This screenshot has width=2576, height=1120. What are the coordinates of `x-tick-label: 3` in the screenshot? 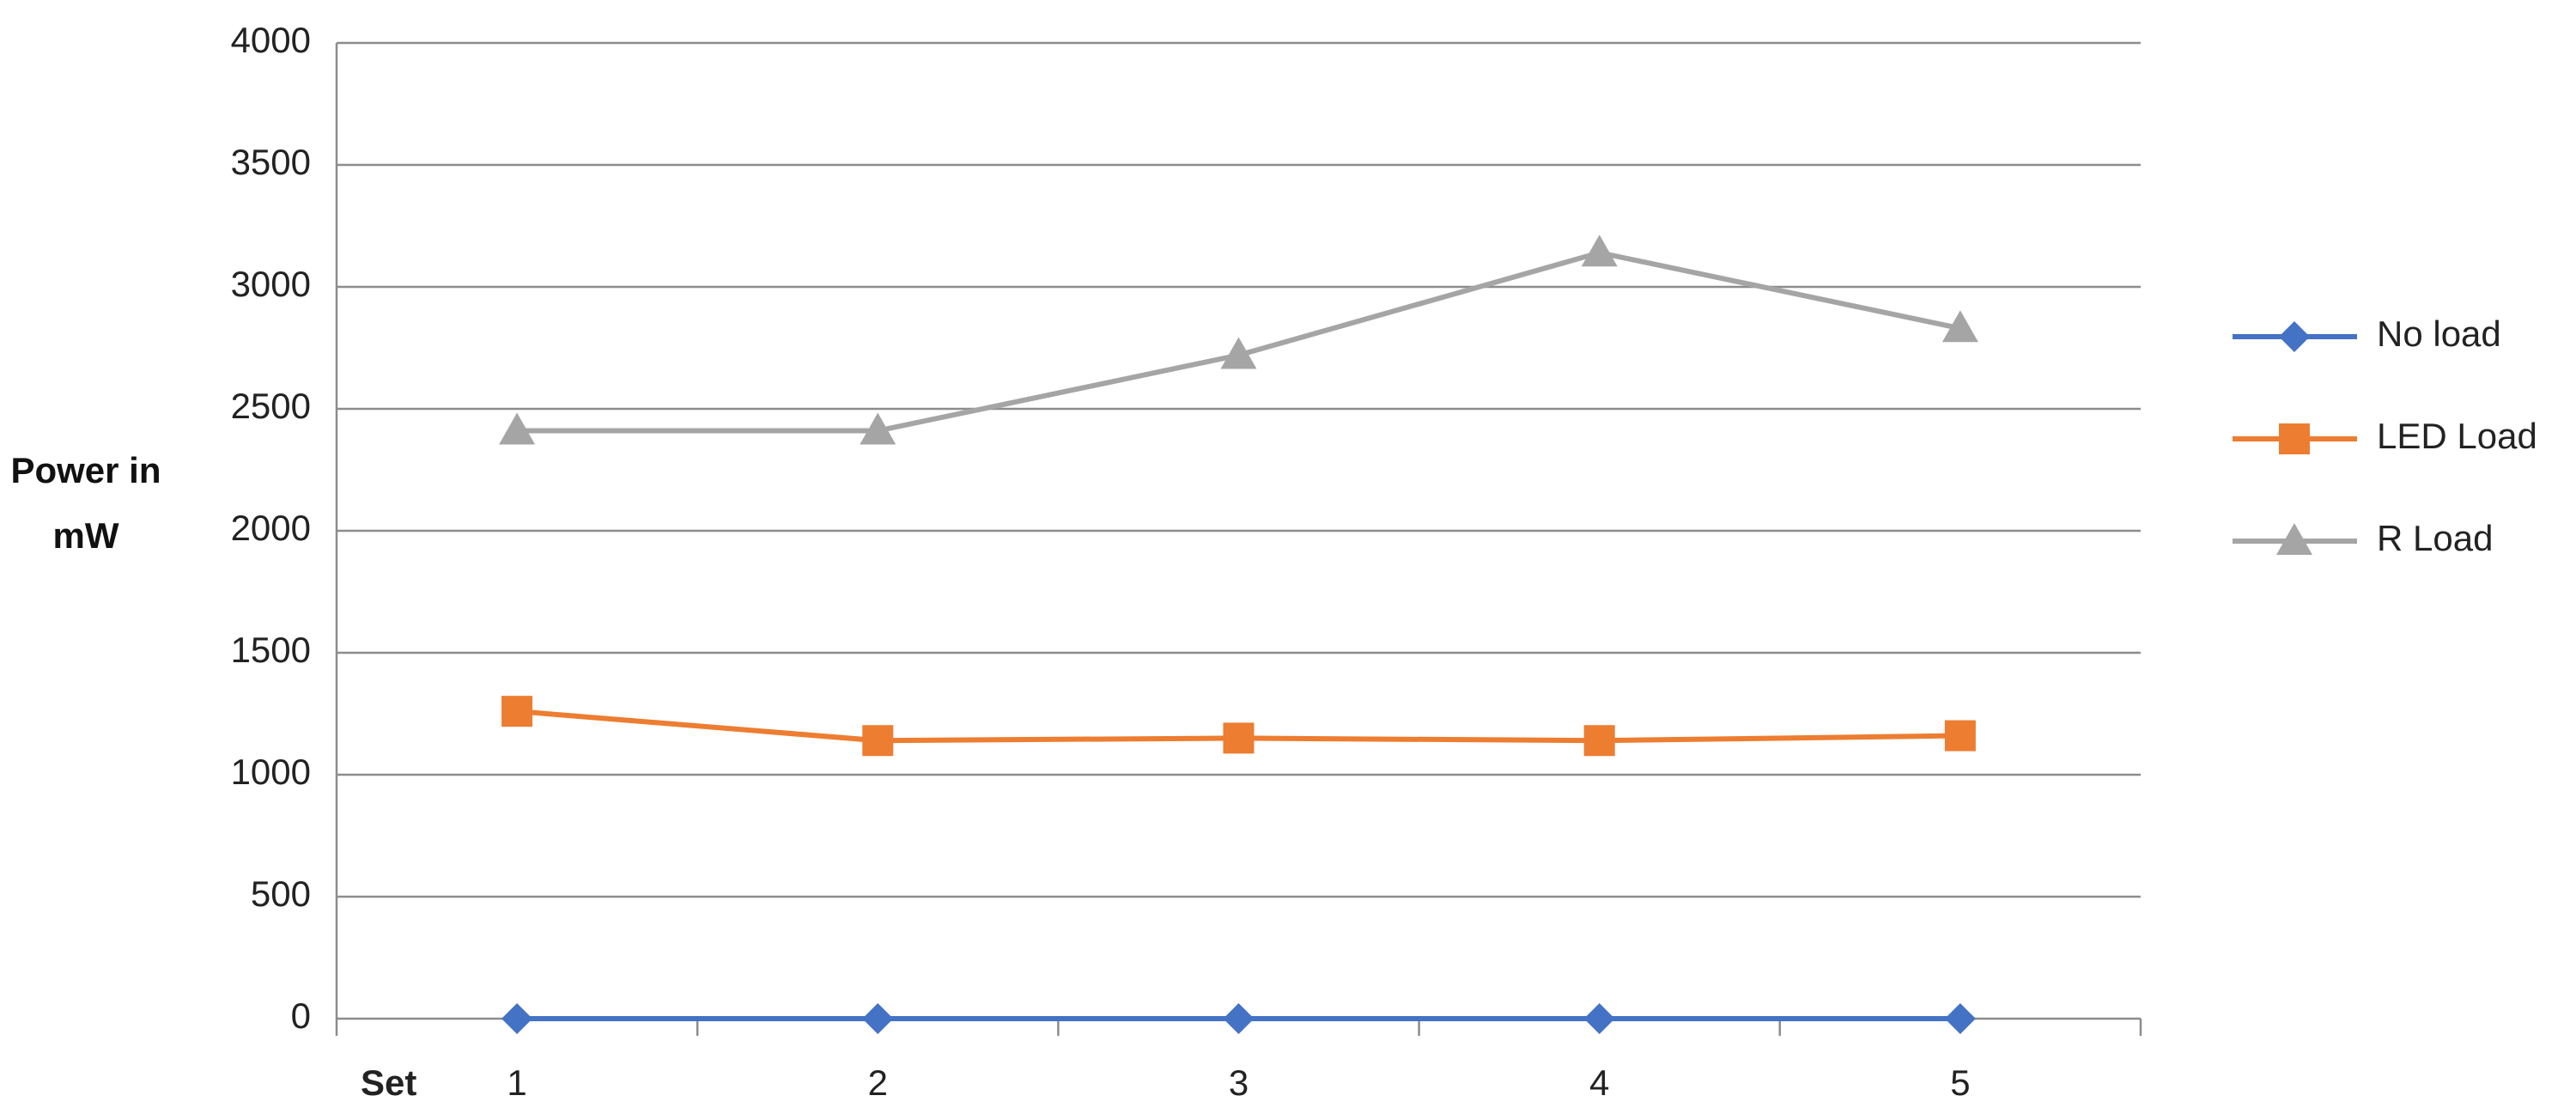 It's located at (1239, 1082).